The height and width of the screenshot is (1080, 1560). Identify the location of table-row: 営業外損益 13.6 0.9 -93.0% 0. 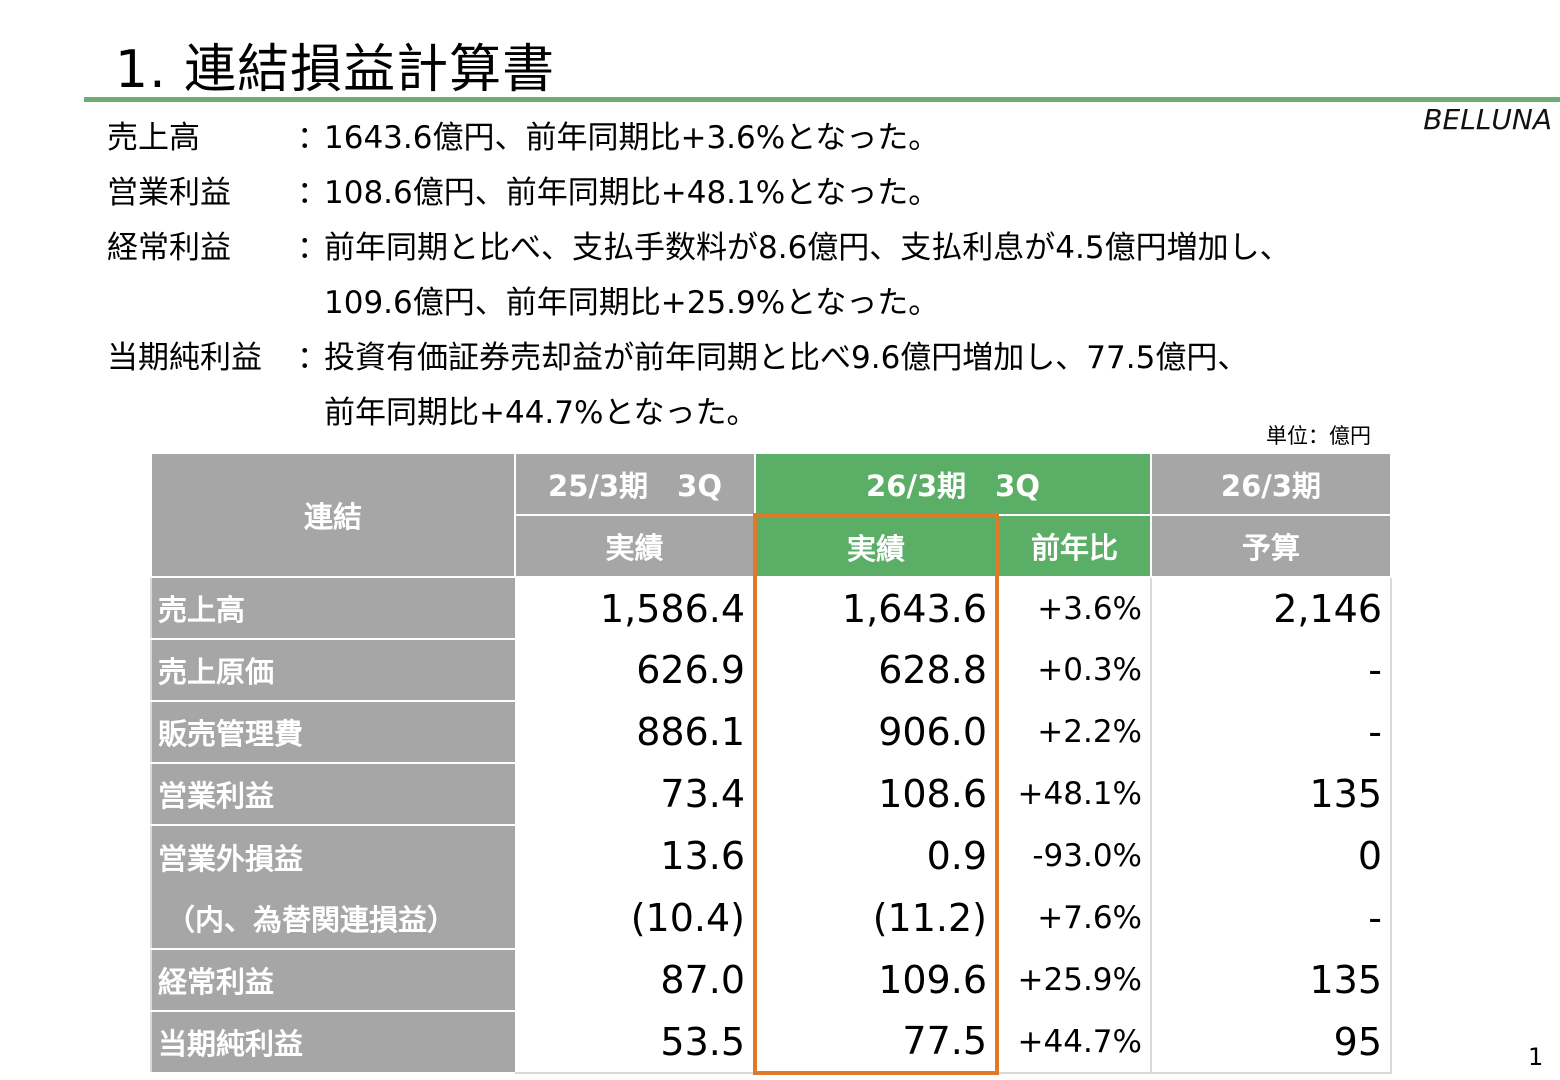
(771, 855).